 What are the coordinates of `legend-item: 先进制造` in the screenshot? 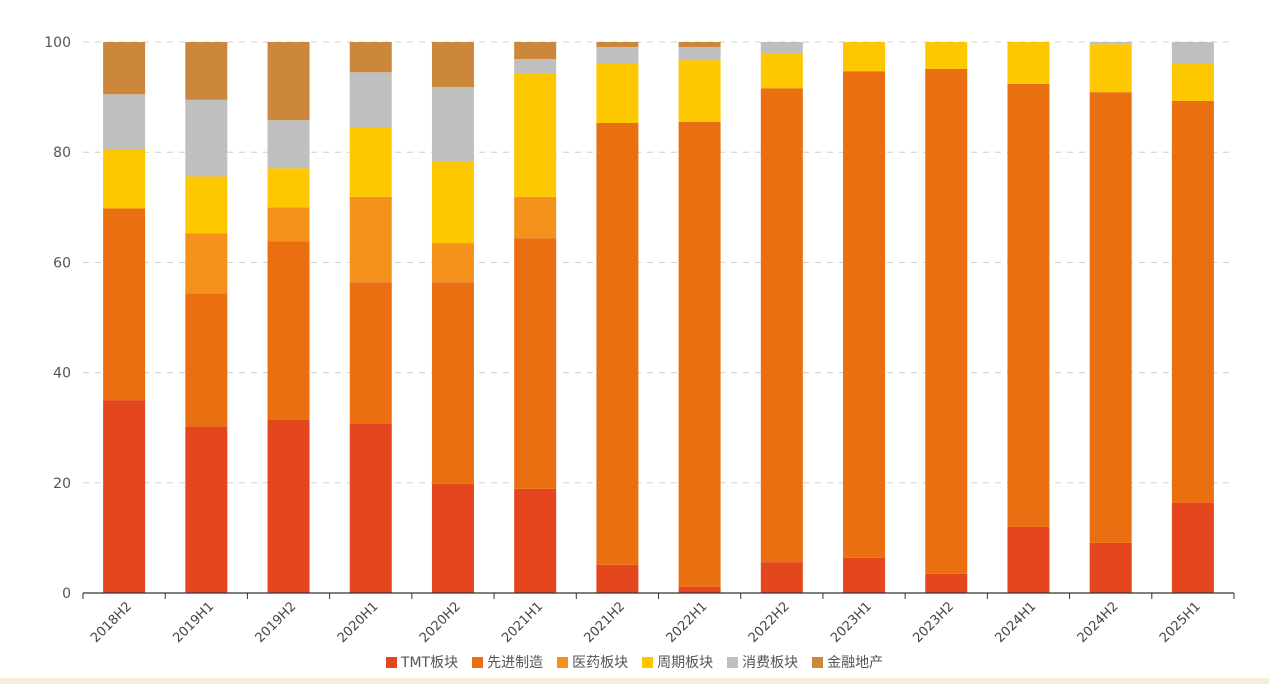 It's located at (507, 662).